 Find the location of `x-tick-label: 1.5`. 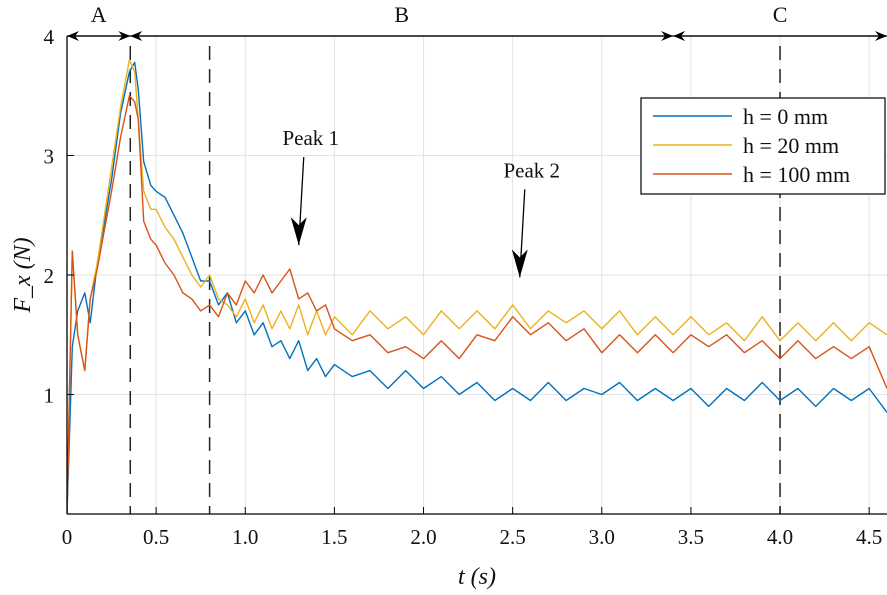

x-tick-label: 1.5 is located at coordinates (334, 537).